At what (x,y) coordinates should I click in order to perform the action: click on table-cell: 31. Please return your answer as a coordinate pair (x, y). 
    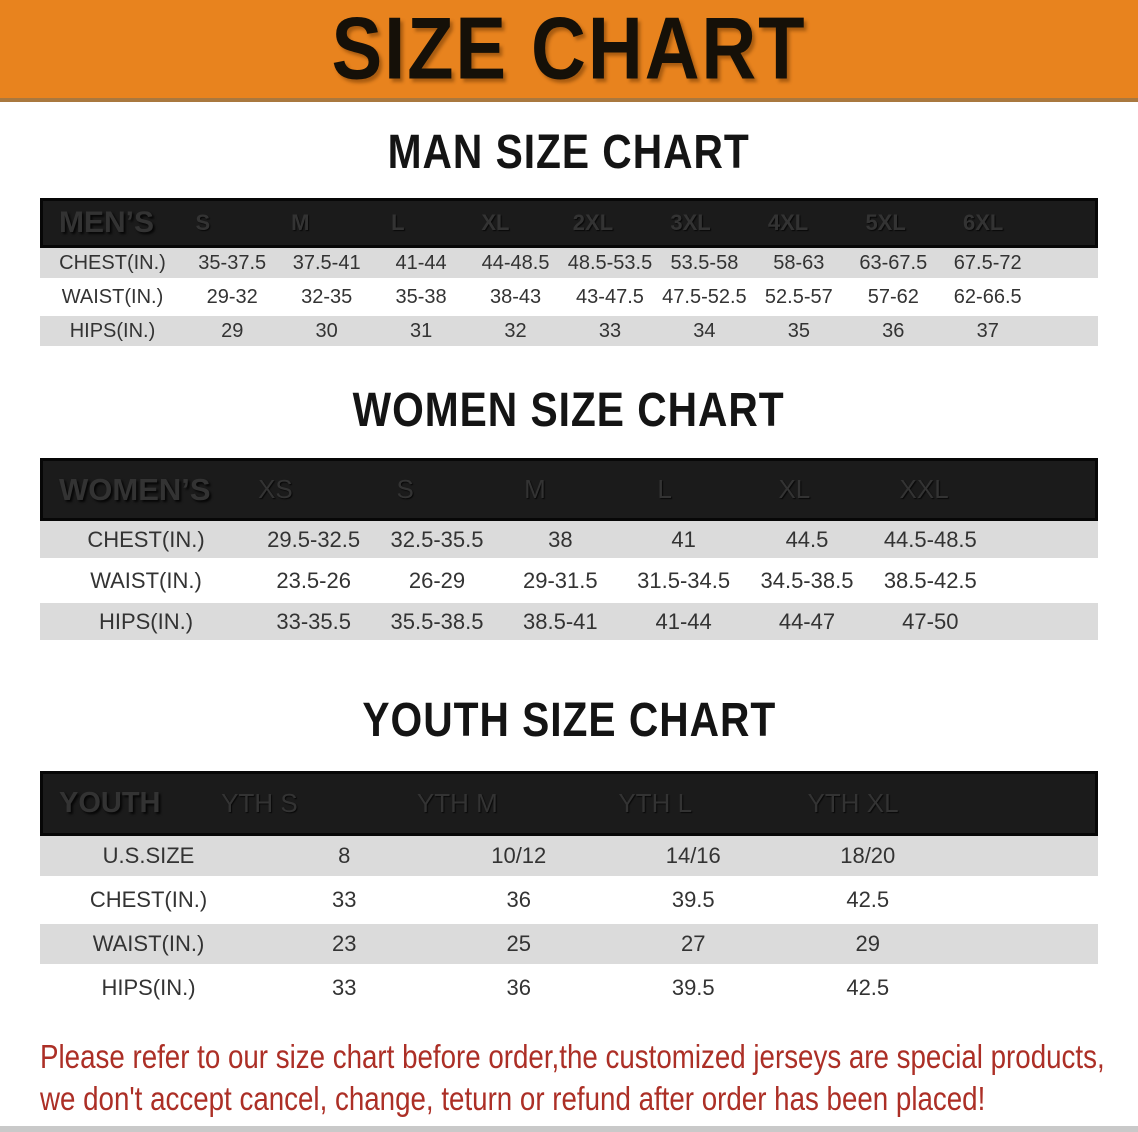
    Looking at the image, I should click on (421, 330).